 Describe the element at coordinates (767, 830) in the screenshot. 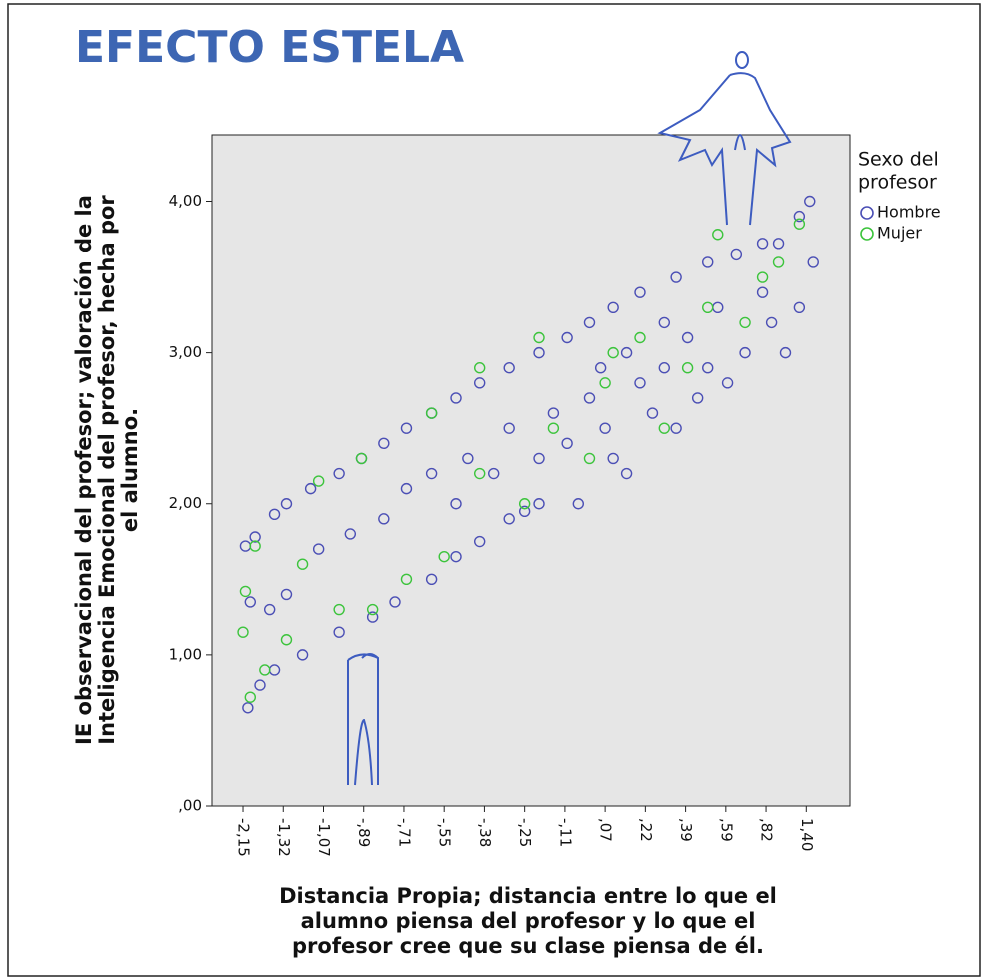

I see `x-tick-label: ,82` at that location.